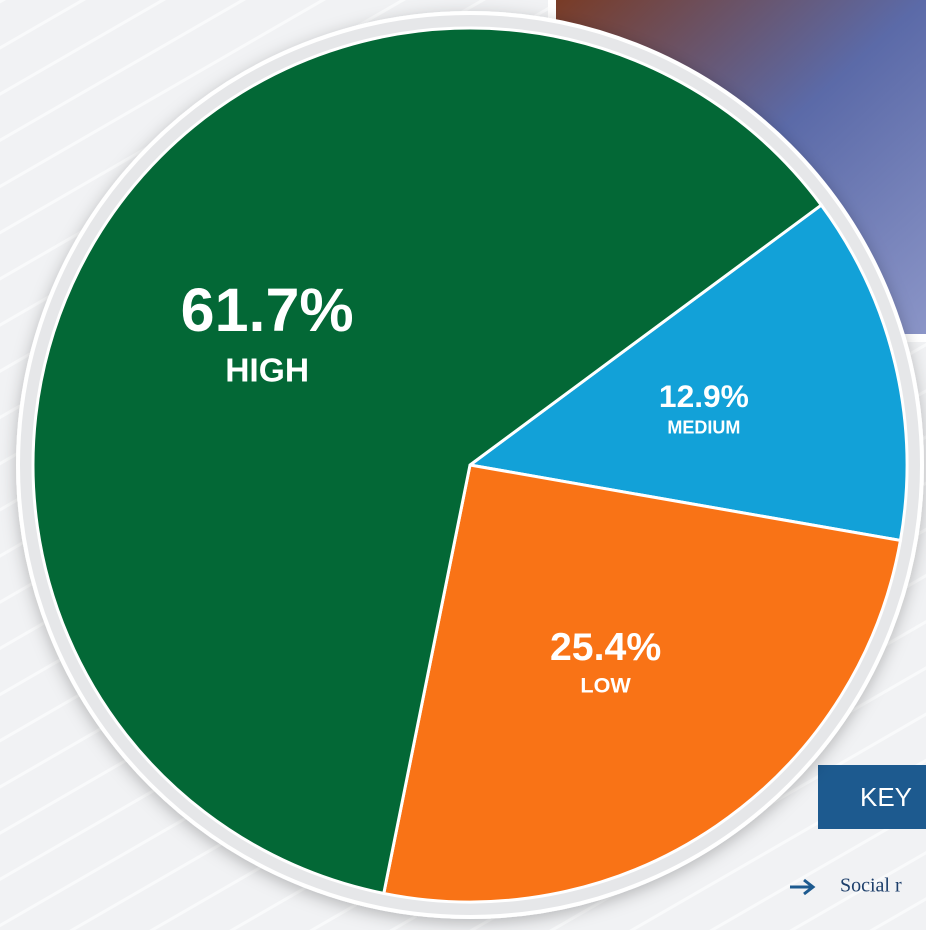 The image size is (926, 930). I want to click on slice-category-label: MEDIUM, so click(703, 428).